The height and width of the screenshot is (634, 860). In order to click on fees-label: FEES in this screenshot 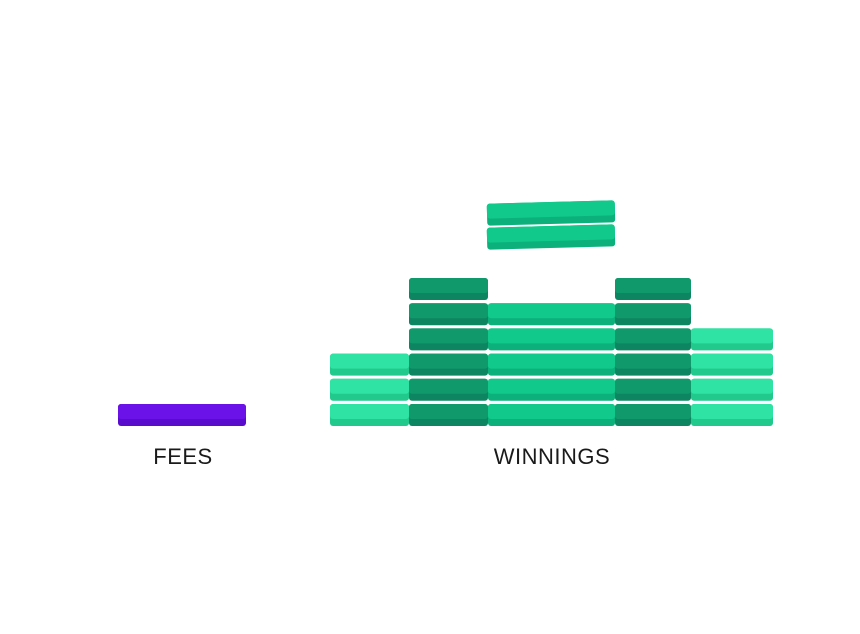, I will do `click(183, 456)`.